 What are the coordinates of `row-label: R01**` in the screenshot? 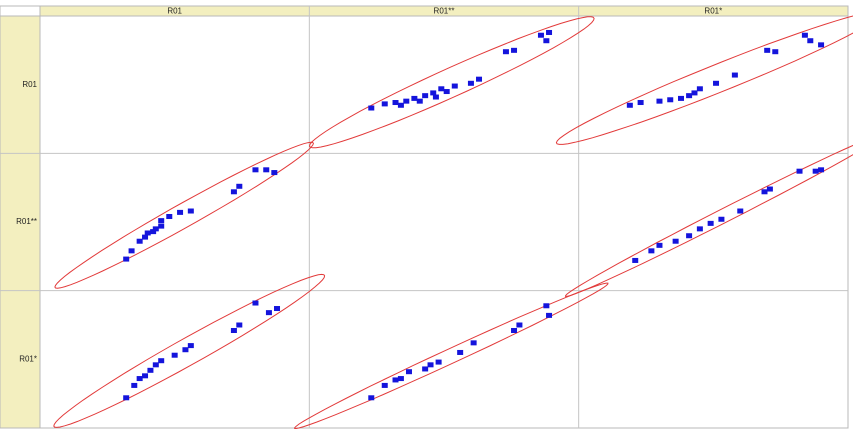 It's located at (26, 221).